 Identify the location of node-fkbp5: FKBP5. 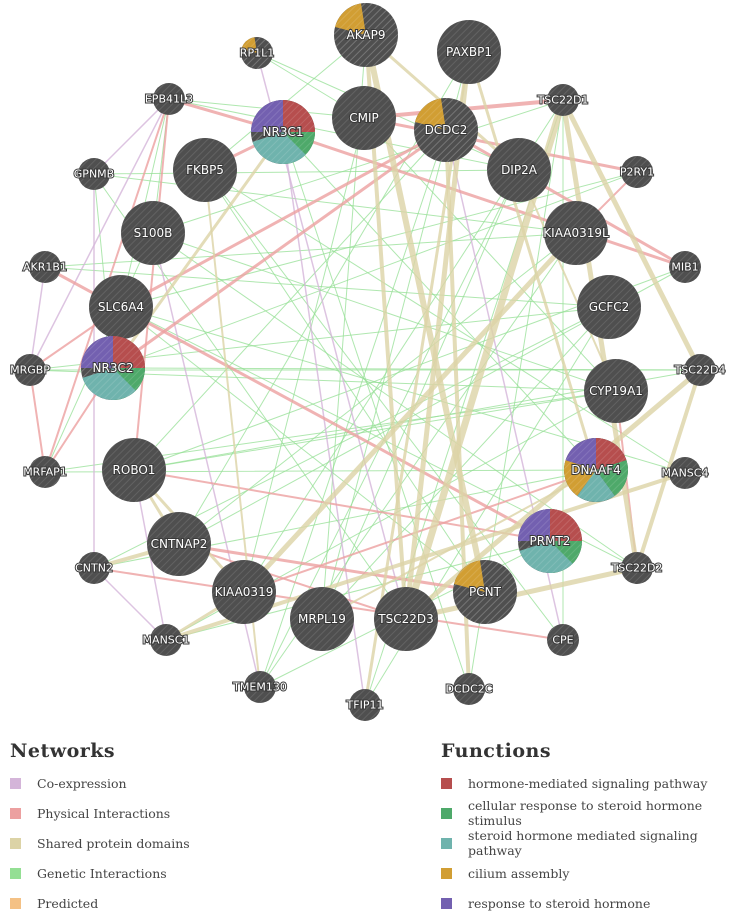
(205, 170).